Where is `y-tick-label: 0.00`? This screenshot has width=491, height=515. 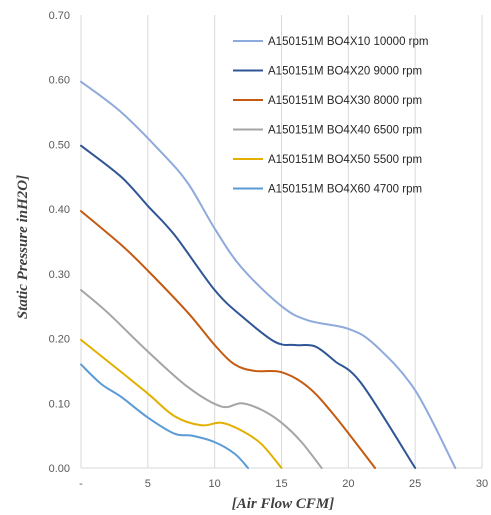 y-tick-label: 0.00 is located at coordinates (59, 469).